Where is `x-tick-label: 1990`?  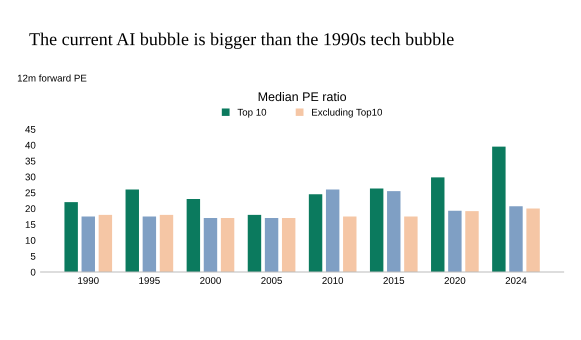
x-tick-label: 1990 is located at coordinates (88, 280).